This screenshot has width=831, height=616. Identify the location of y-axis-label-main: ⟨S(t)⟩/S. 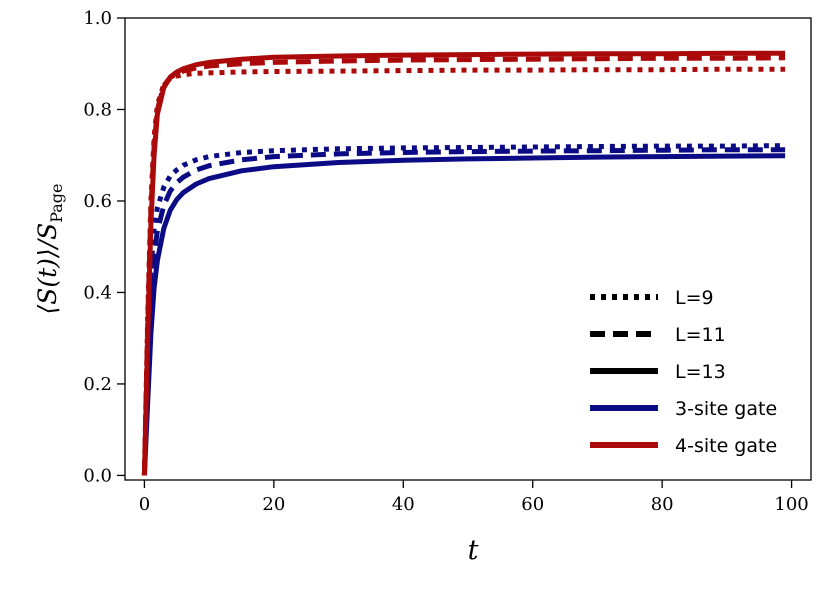
(47, 269).